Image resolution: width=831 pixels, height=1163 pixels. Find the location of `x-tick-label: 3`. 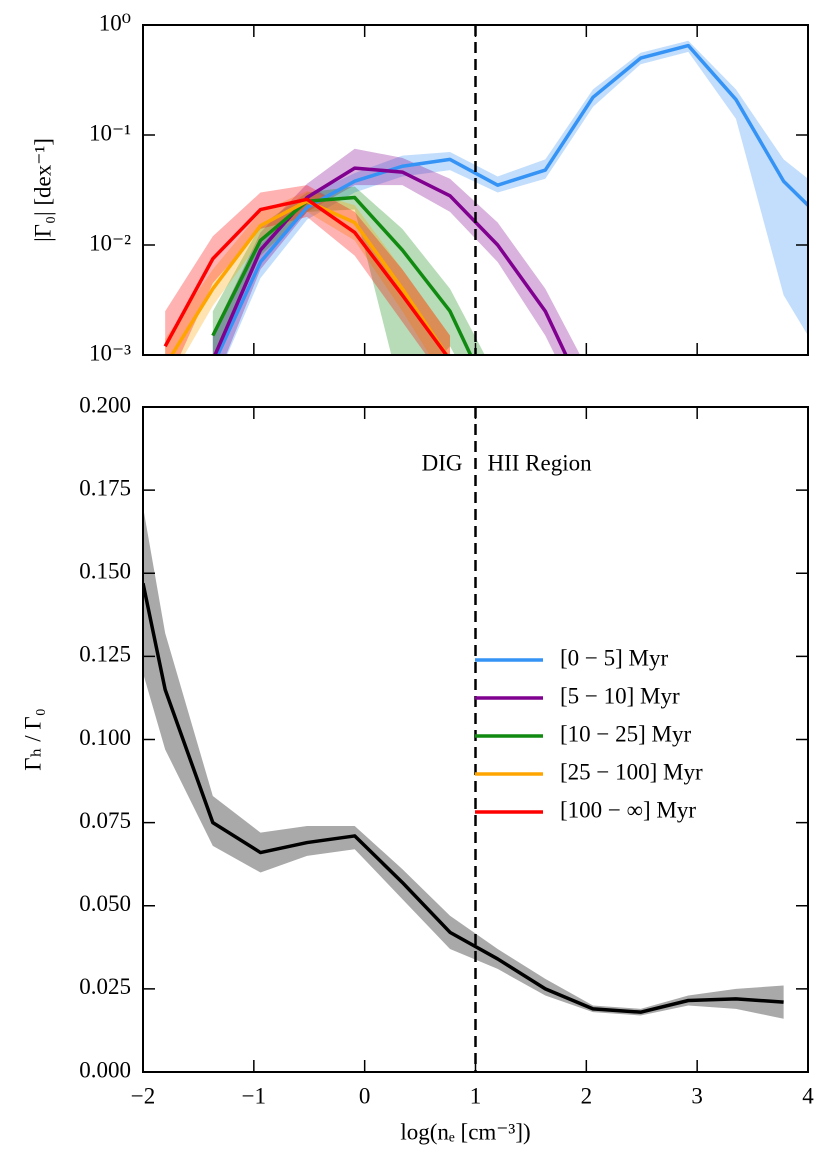

x-tick-label: 3 is located at coordinates (697, 1095).